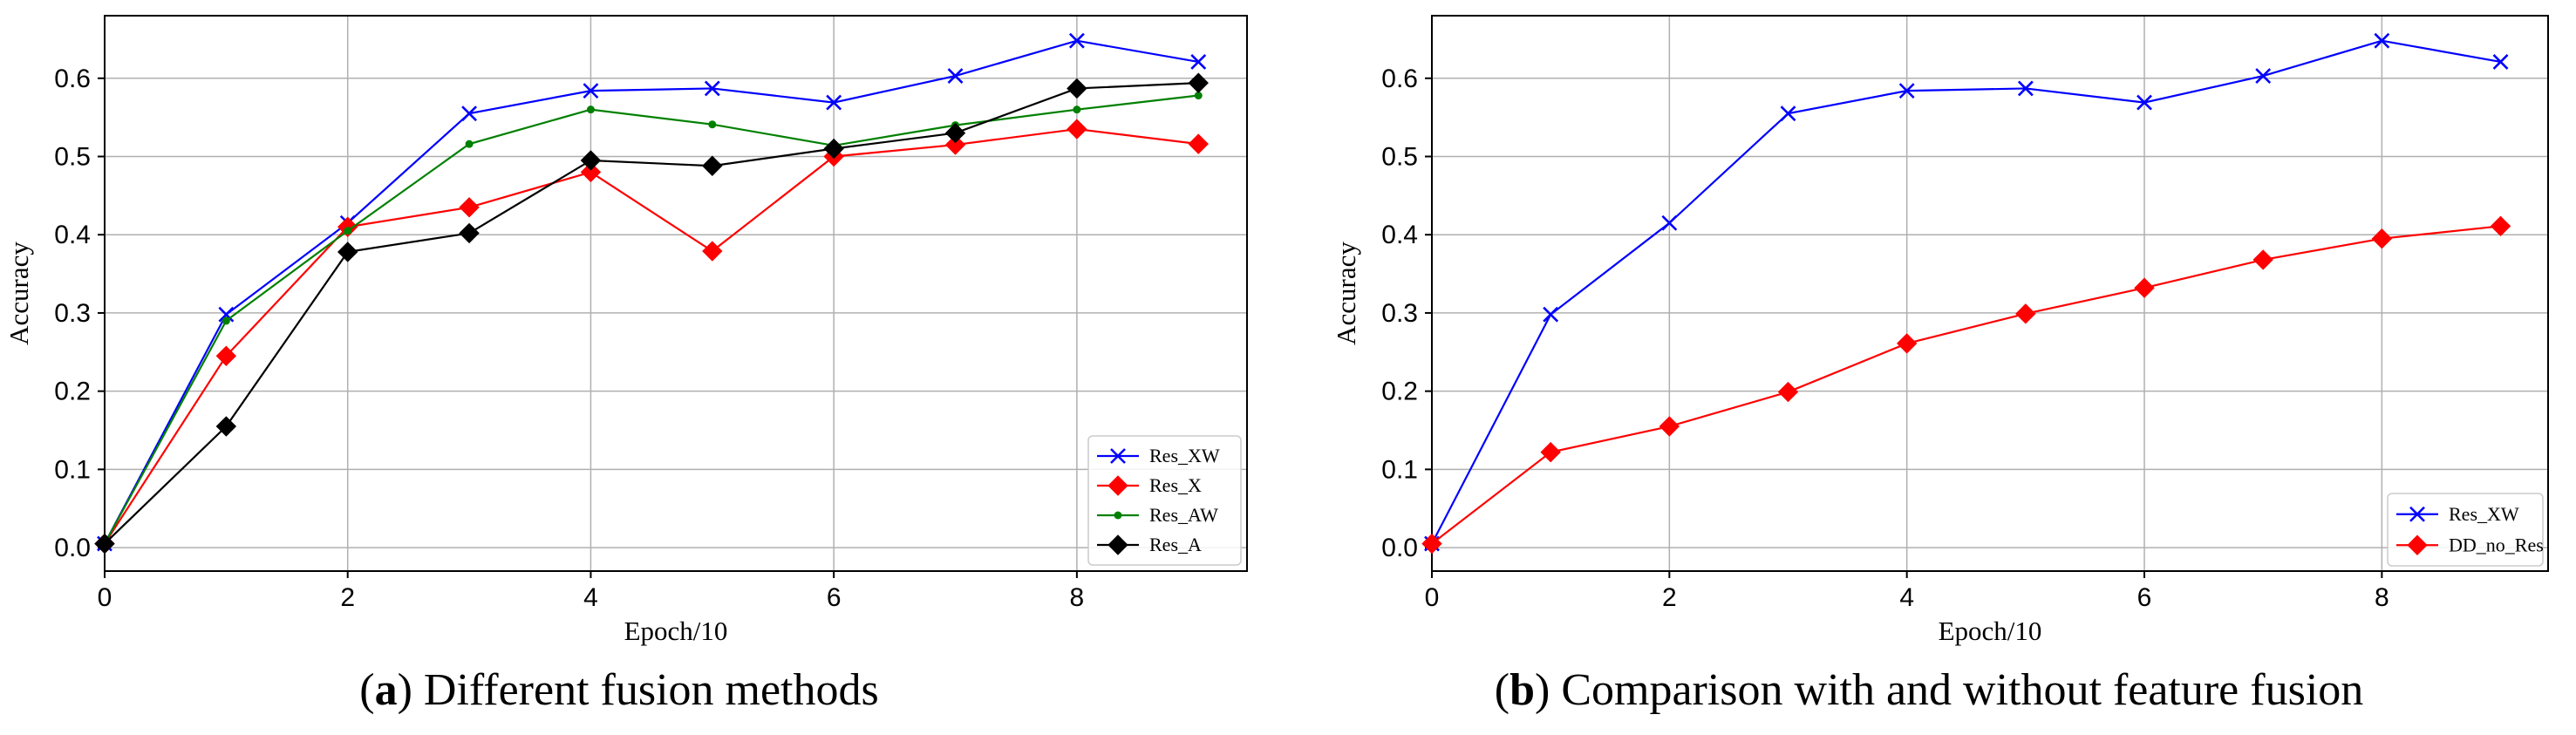  I want to click on legend: Res_XW Res_X Res_AW Res_A, so click(1165, 500).